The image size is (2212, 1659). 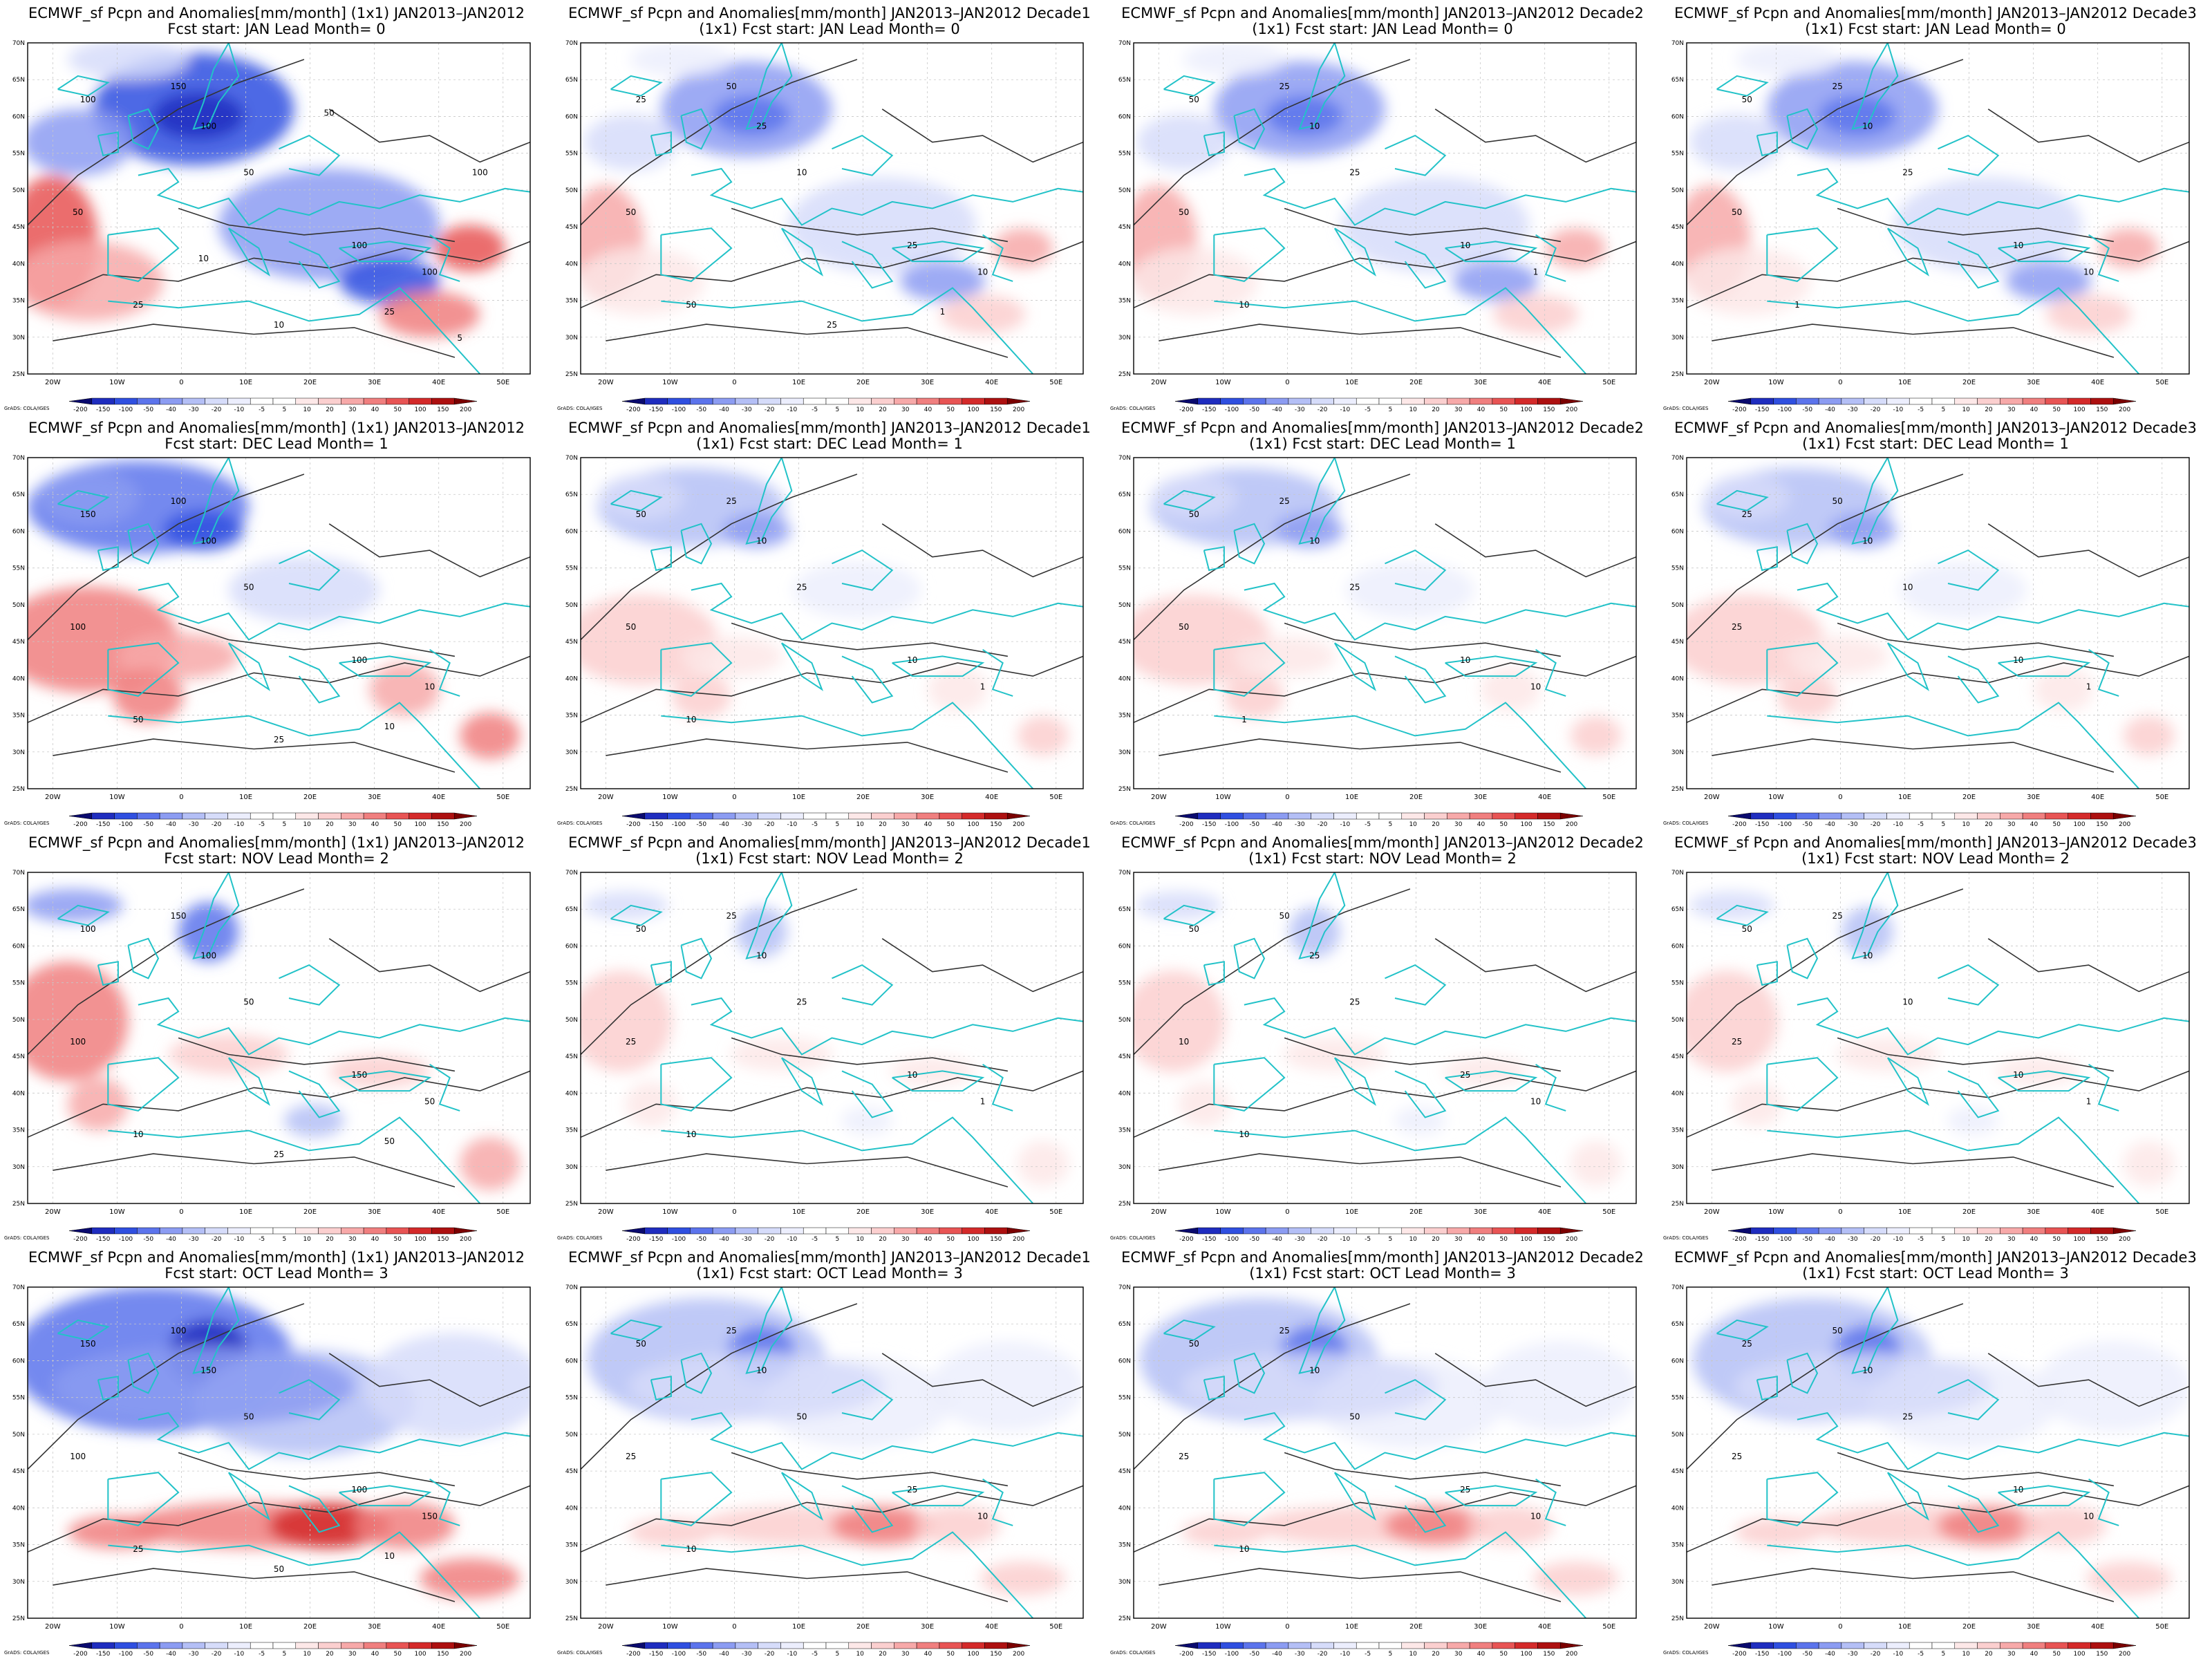 What do you see at coordinates (1254, 1239) in the screenshot?
I see `colorbar-tick-label: -50` at bounding box center [1254, 1239].